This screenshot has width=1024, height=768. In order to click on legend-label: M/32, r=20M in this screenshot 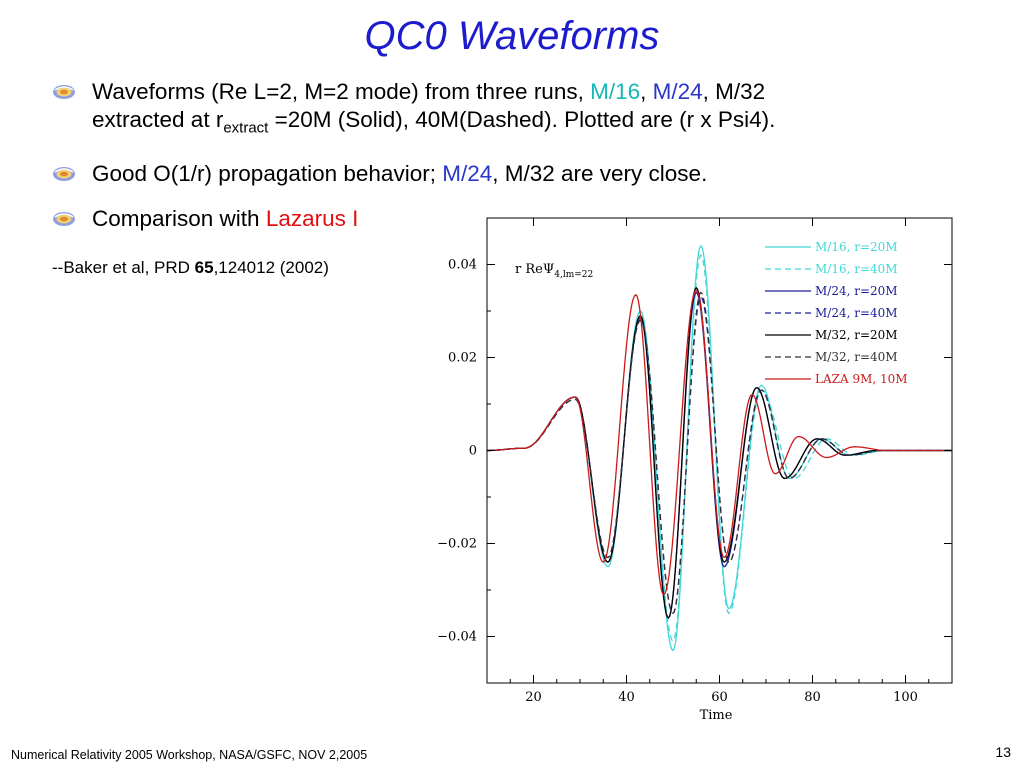, I will do `click(856, 335)`.